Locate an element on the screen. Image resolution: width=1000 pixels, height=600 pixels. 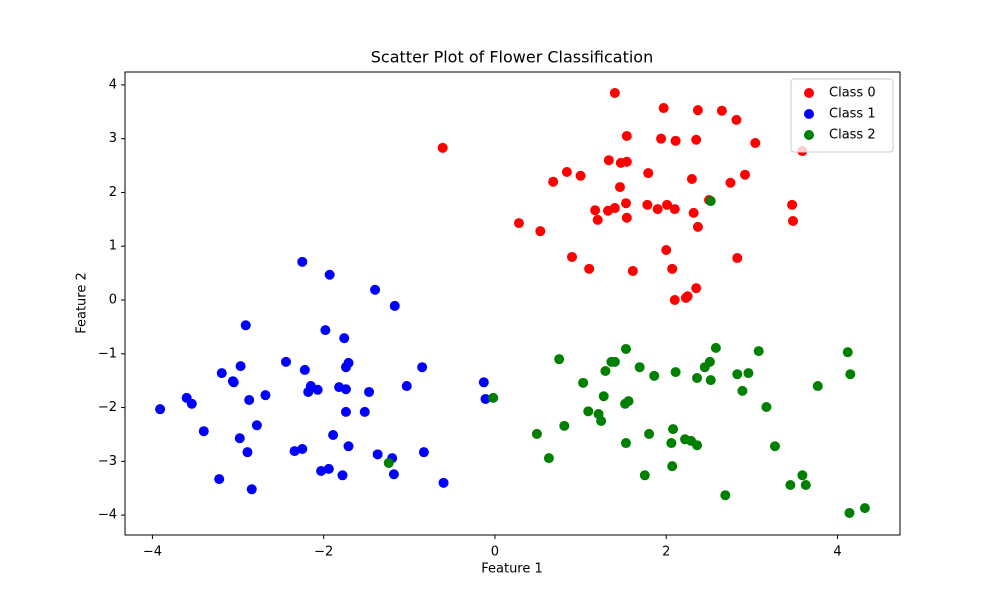
legend-label: Class 1 is located at coordinates (852, 114).